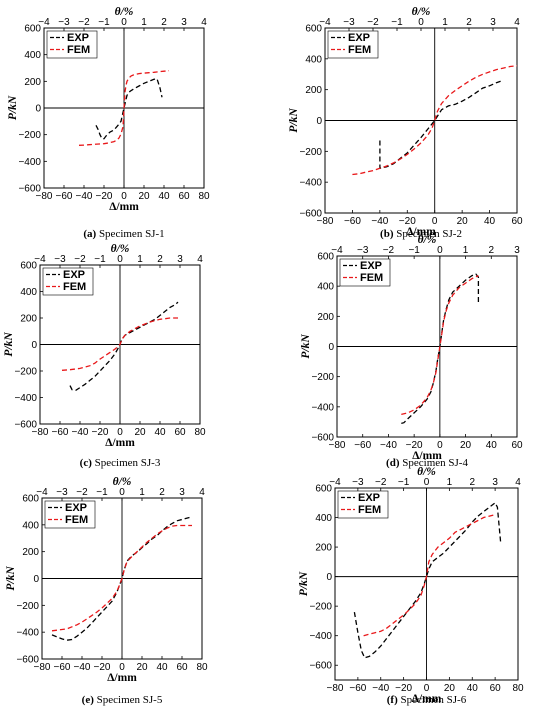  I want to click on series-line-fem, so click(124, 108).